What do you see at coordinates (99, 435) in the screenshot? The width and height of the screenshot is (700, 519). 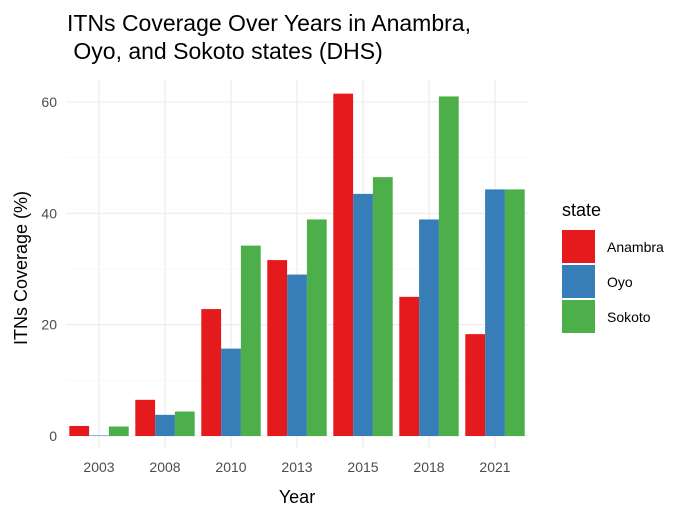 I see `bar-oyo-2003` at bounding box center [99, 435].